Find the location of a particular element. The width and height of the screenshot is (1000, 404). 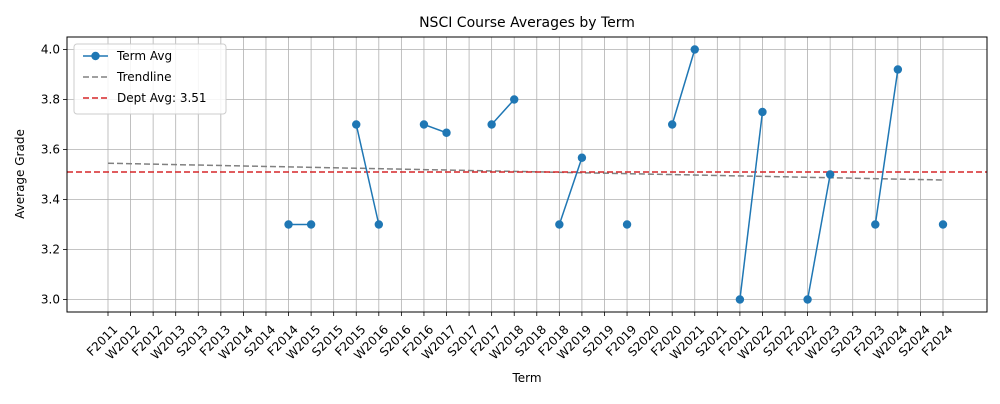

y-tick-label: 3.0 is located at coordinates (50, 300).